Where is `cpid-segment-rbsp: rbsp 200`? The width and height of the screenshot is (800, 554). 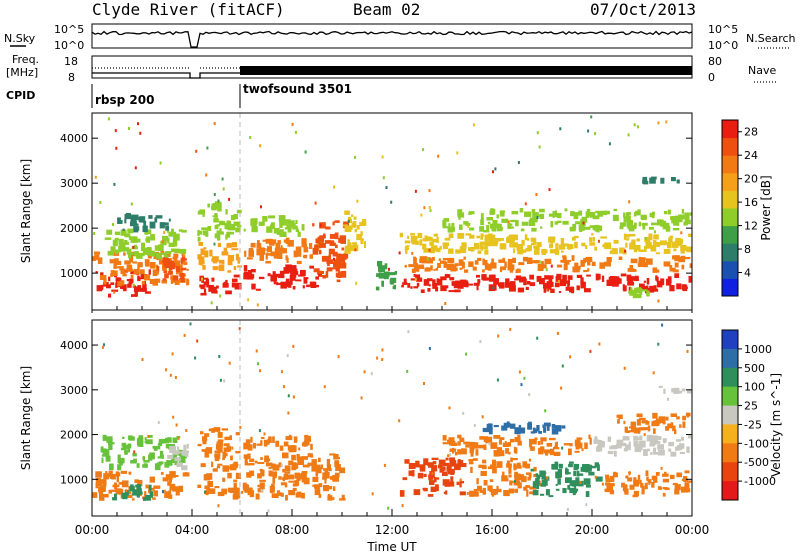 cpid-segment-rbsp: rbsp 200 is located at coordinates (124, 100).